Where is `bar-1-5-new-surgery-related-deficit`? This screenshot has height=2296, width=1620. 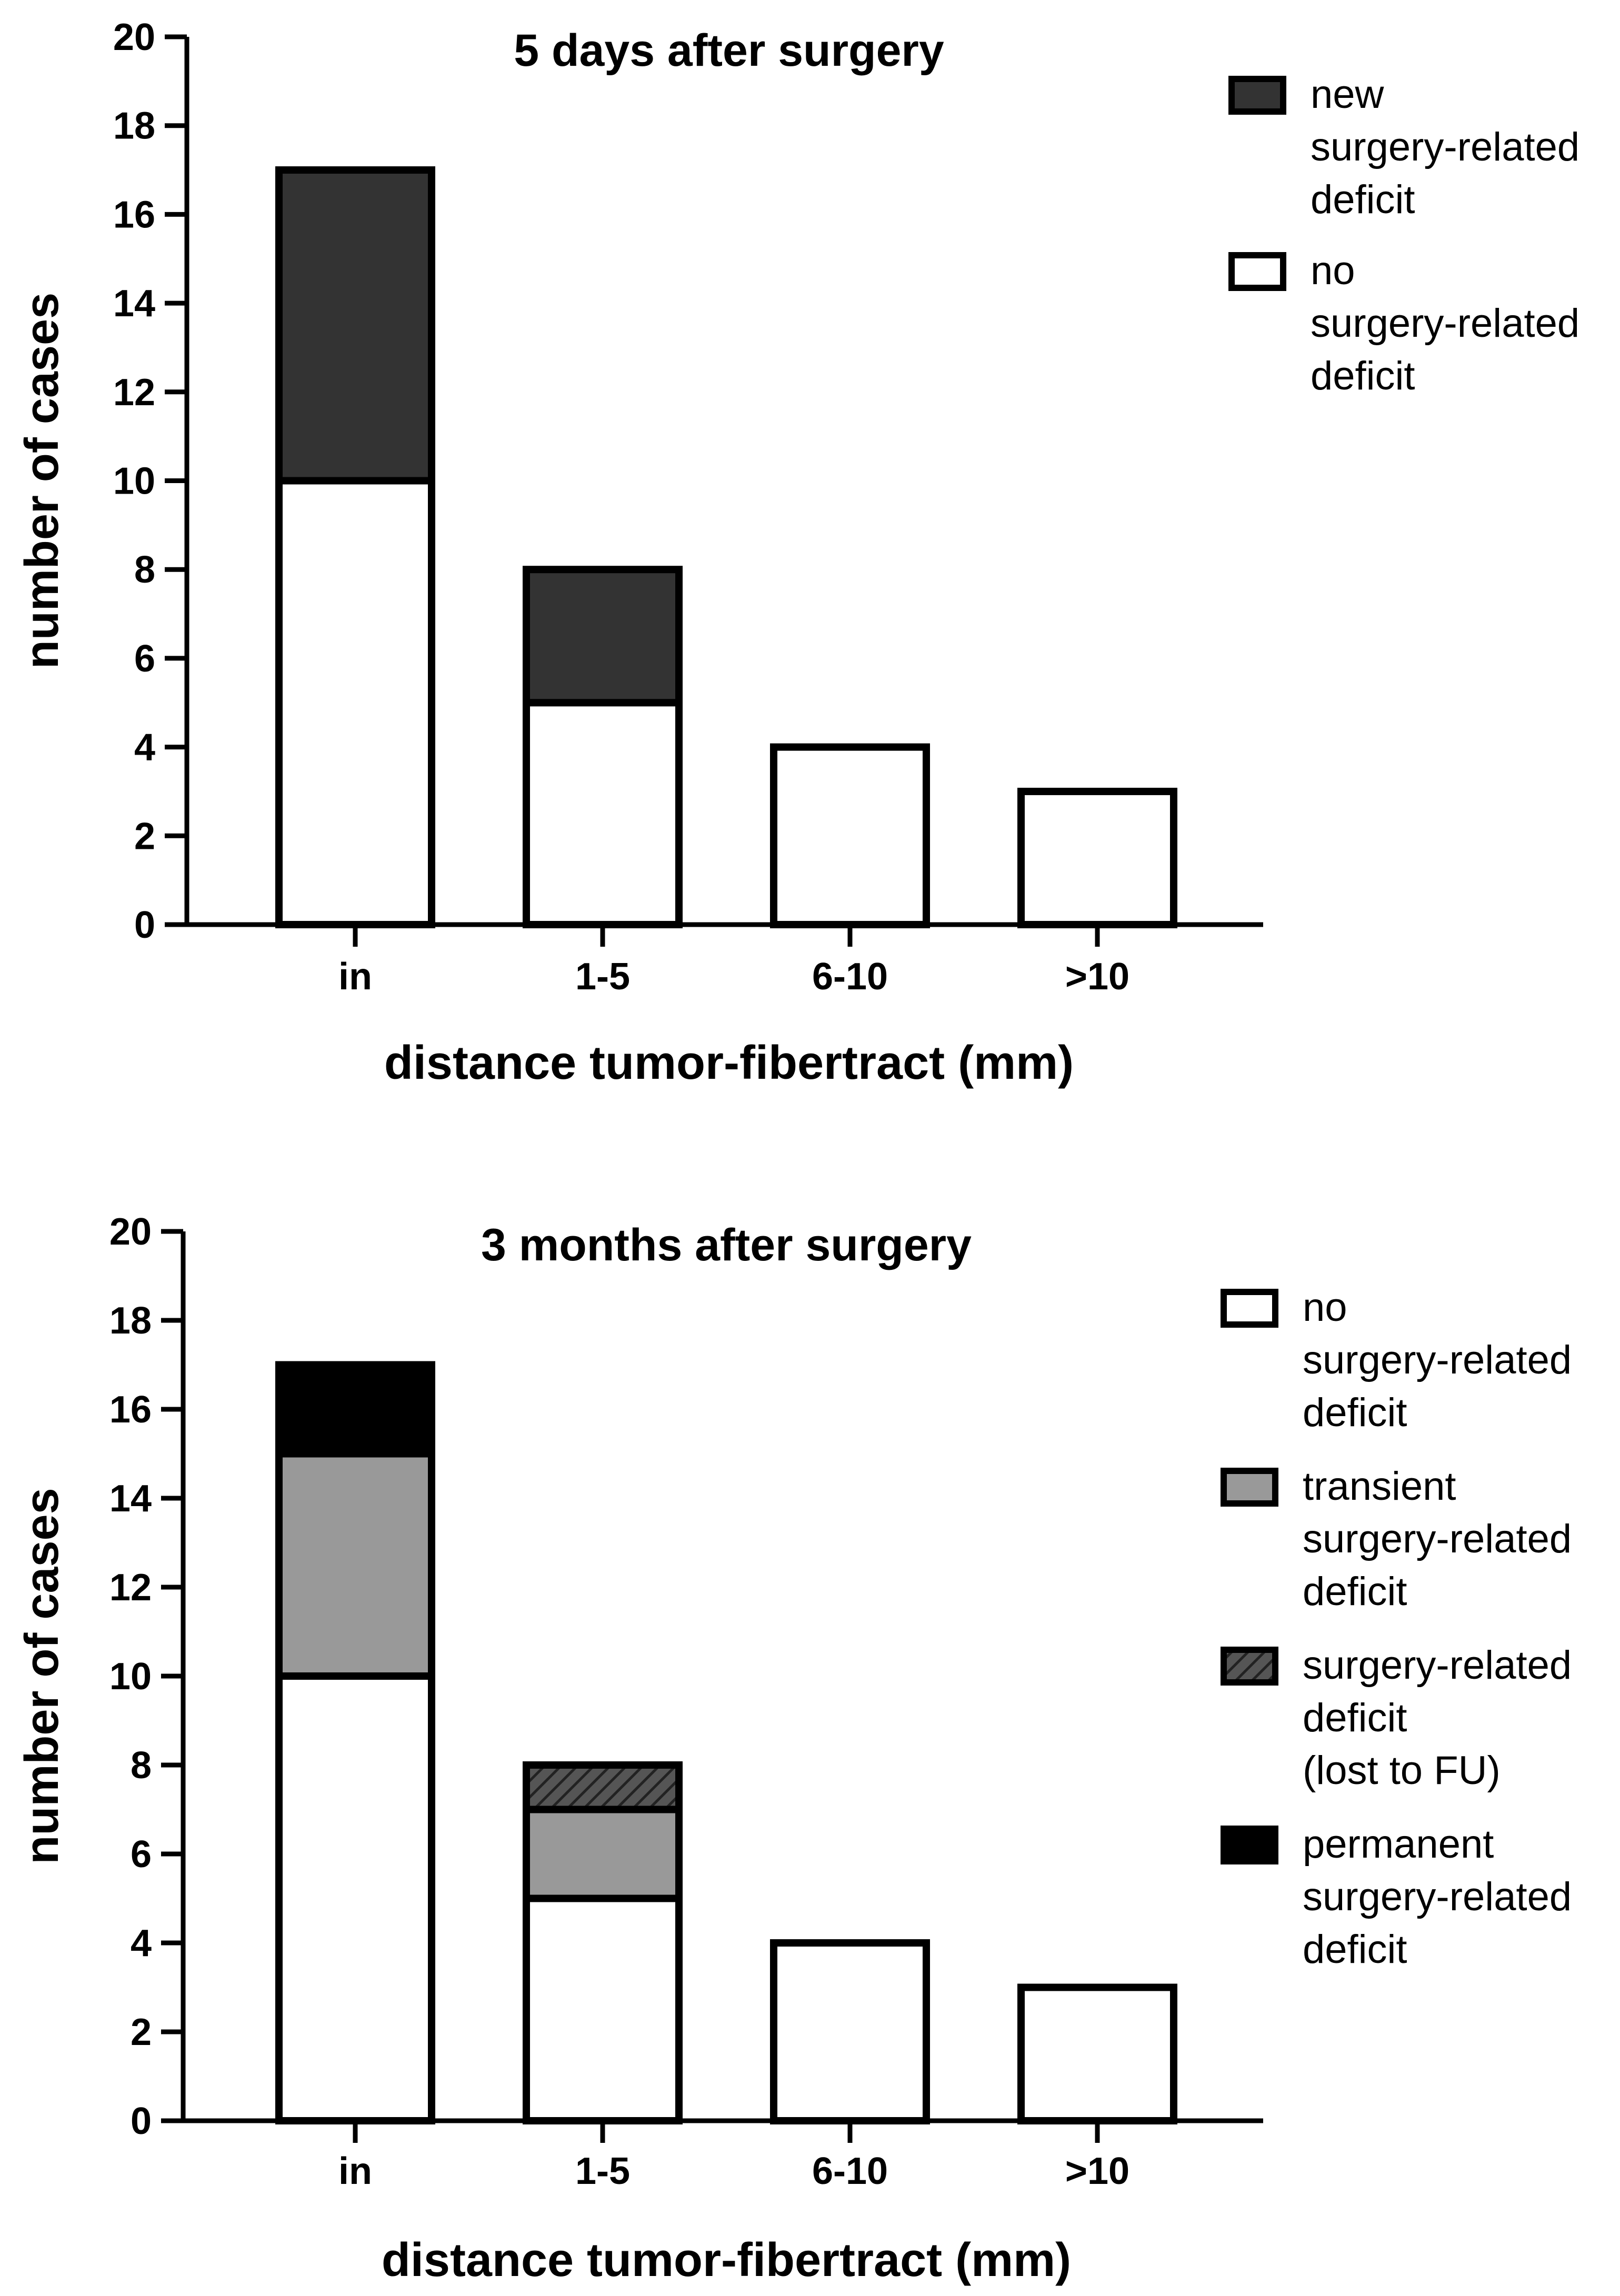
bar-1-5-new-surgery-related-deficit is located at coordinates (603, 636).